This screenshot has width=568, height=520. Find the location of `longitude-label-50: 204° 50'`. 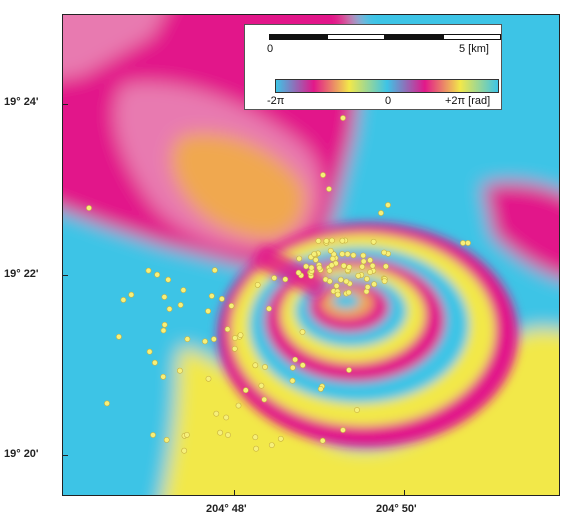

longitude-label-50: 204° 50' is located at coordinates (396, 509).